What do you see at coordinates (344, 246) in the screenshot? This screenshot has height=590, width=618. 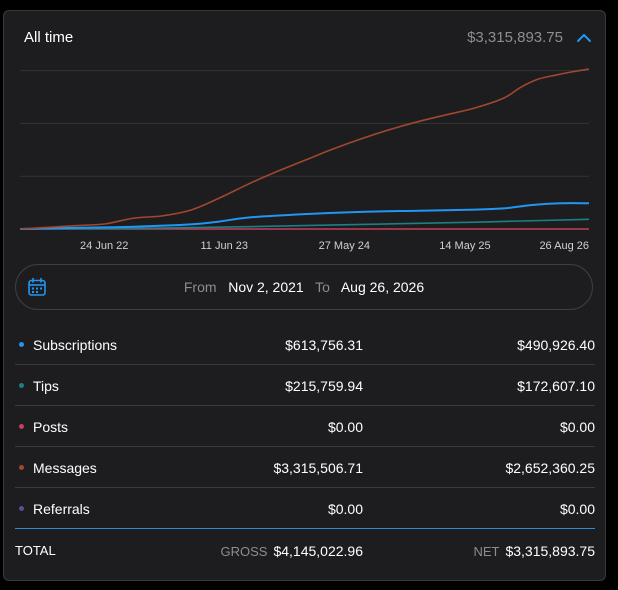 I see `x-tick-label: 27 May 24` at bounding box center [344, 246].